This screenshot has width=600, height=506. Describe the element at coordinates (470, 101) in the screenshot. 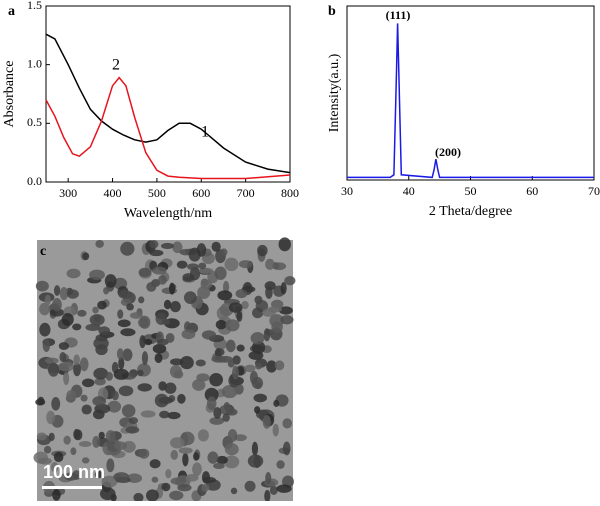

I see `series-line` at that location.